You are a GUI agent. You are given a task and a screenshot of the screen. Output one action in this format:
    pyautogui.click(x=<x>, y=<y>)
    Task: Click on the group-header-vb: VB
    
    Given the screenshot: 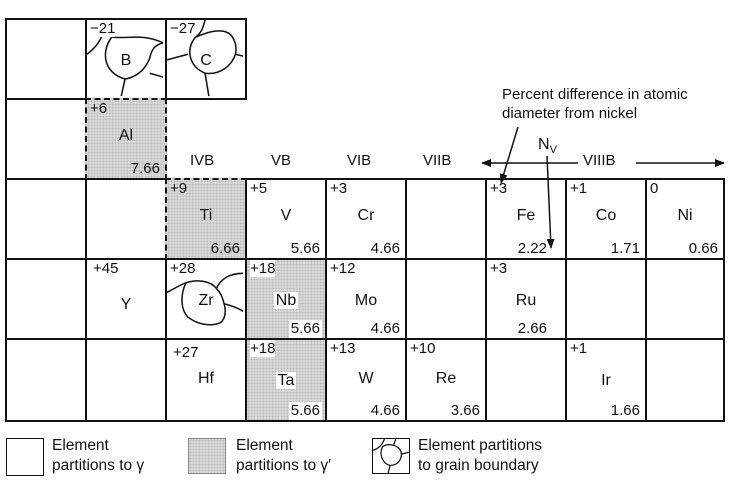 What is the action you would take?
    pyautogui.click(x=281, y=160)
    